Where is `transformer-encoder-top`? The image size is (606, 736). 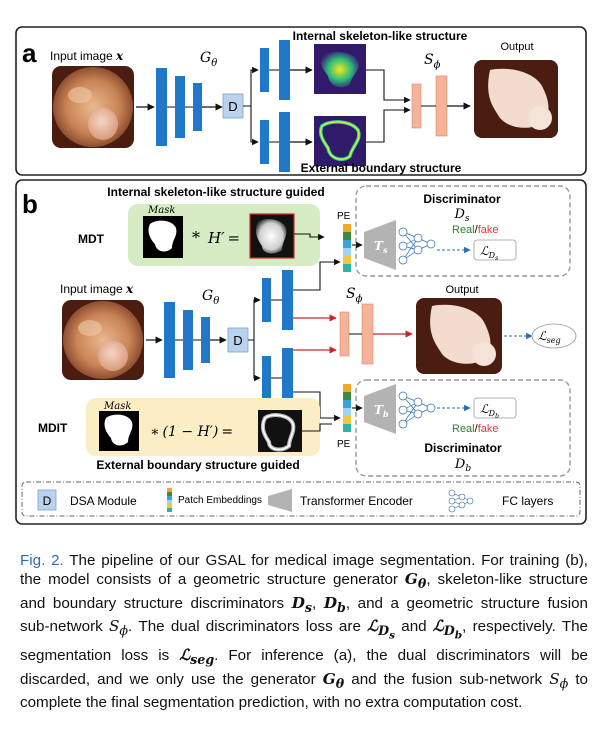
transformer-encoder-top is located at coordinates (380, 245).